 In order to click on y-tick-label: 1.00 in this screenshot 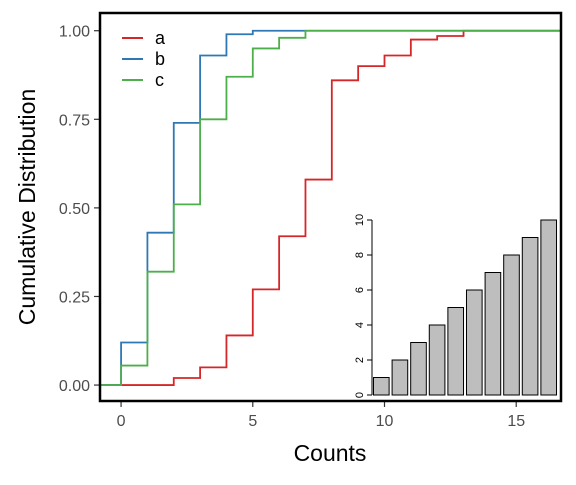, I will do `click(74, 32)`.